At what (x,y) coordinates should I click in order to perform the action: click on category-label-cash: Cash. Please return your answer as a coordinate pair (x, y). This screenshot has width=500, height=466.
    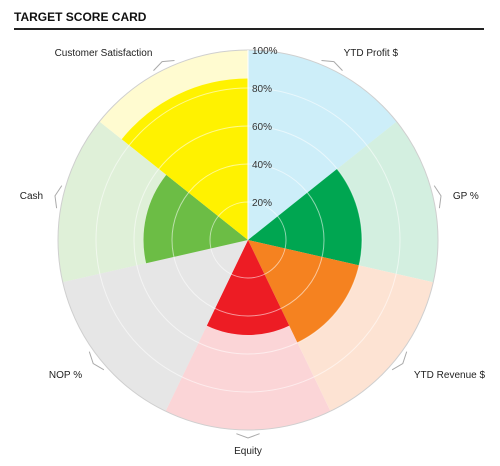
    Looking at the image, I should click on (31, 196).